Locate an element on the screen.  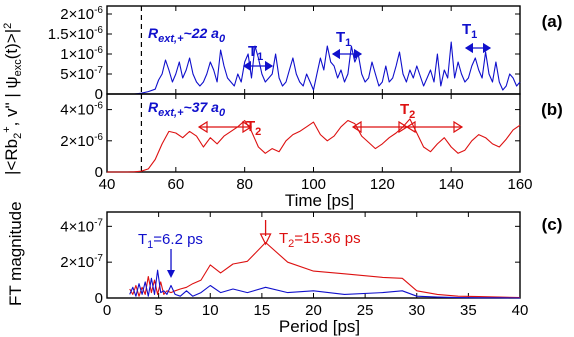
x-axis-label: Time [ps] is located at coordinates (319, 200).